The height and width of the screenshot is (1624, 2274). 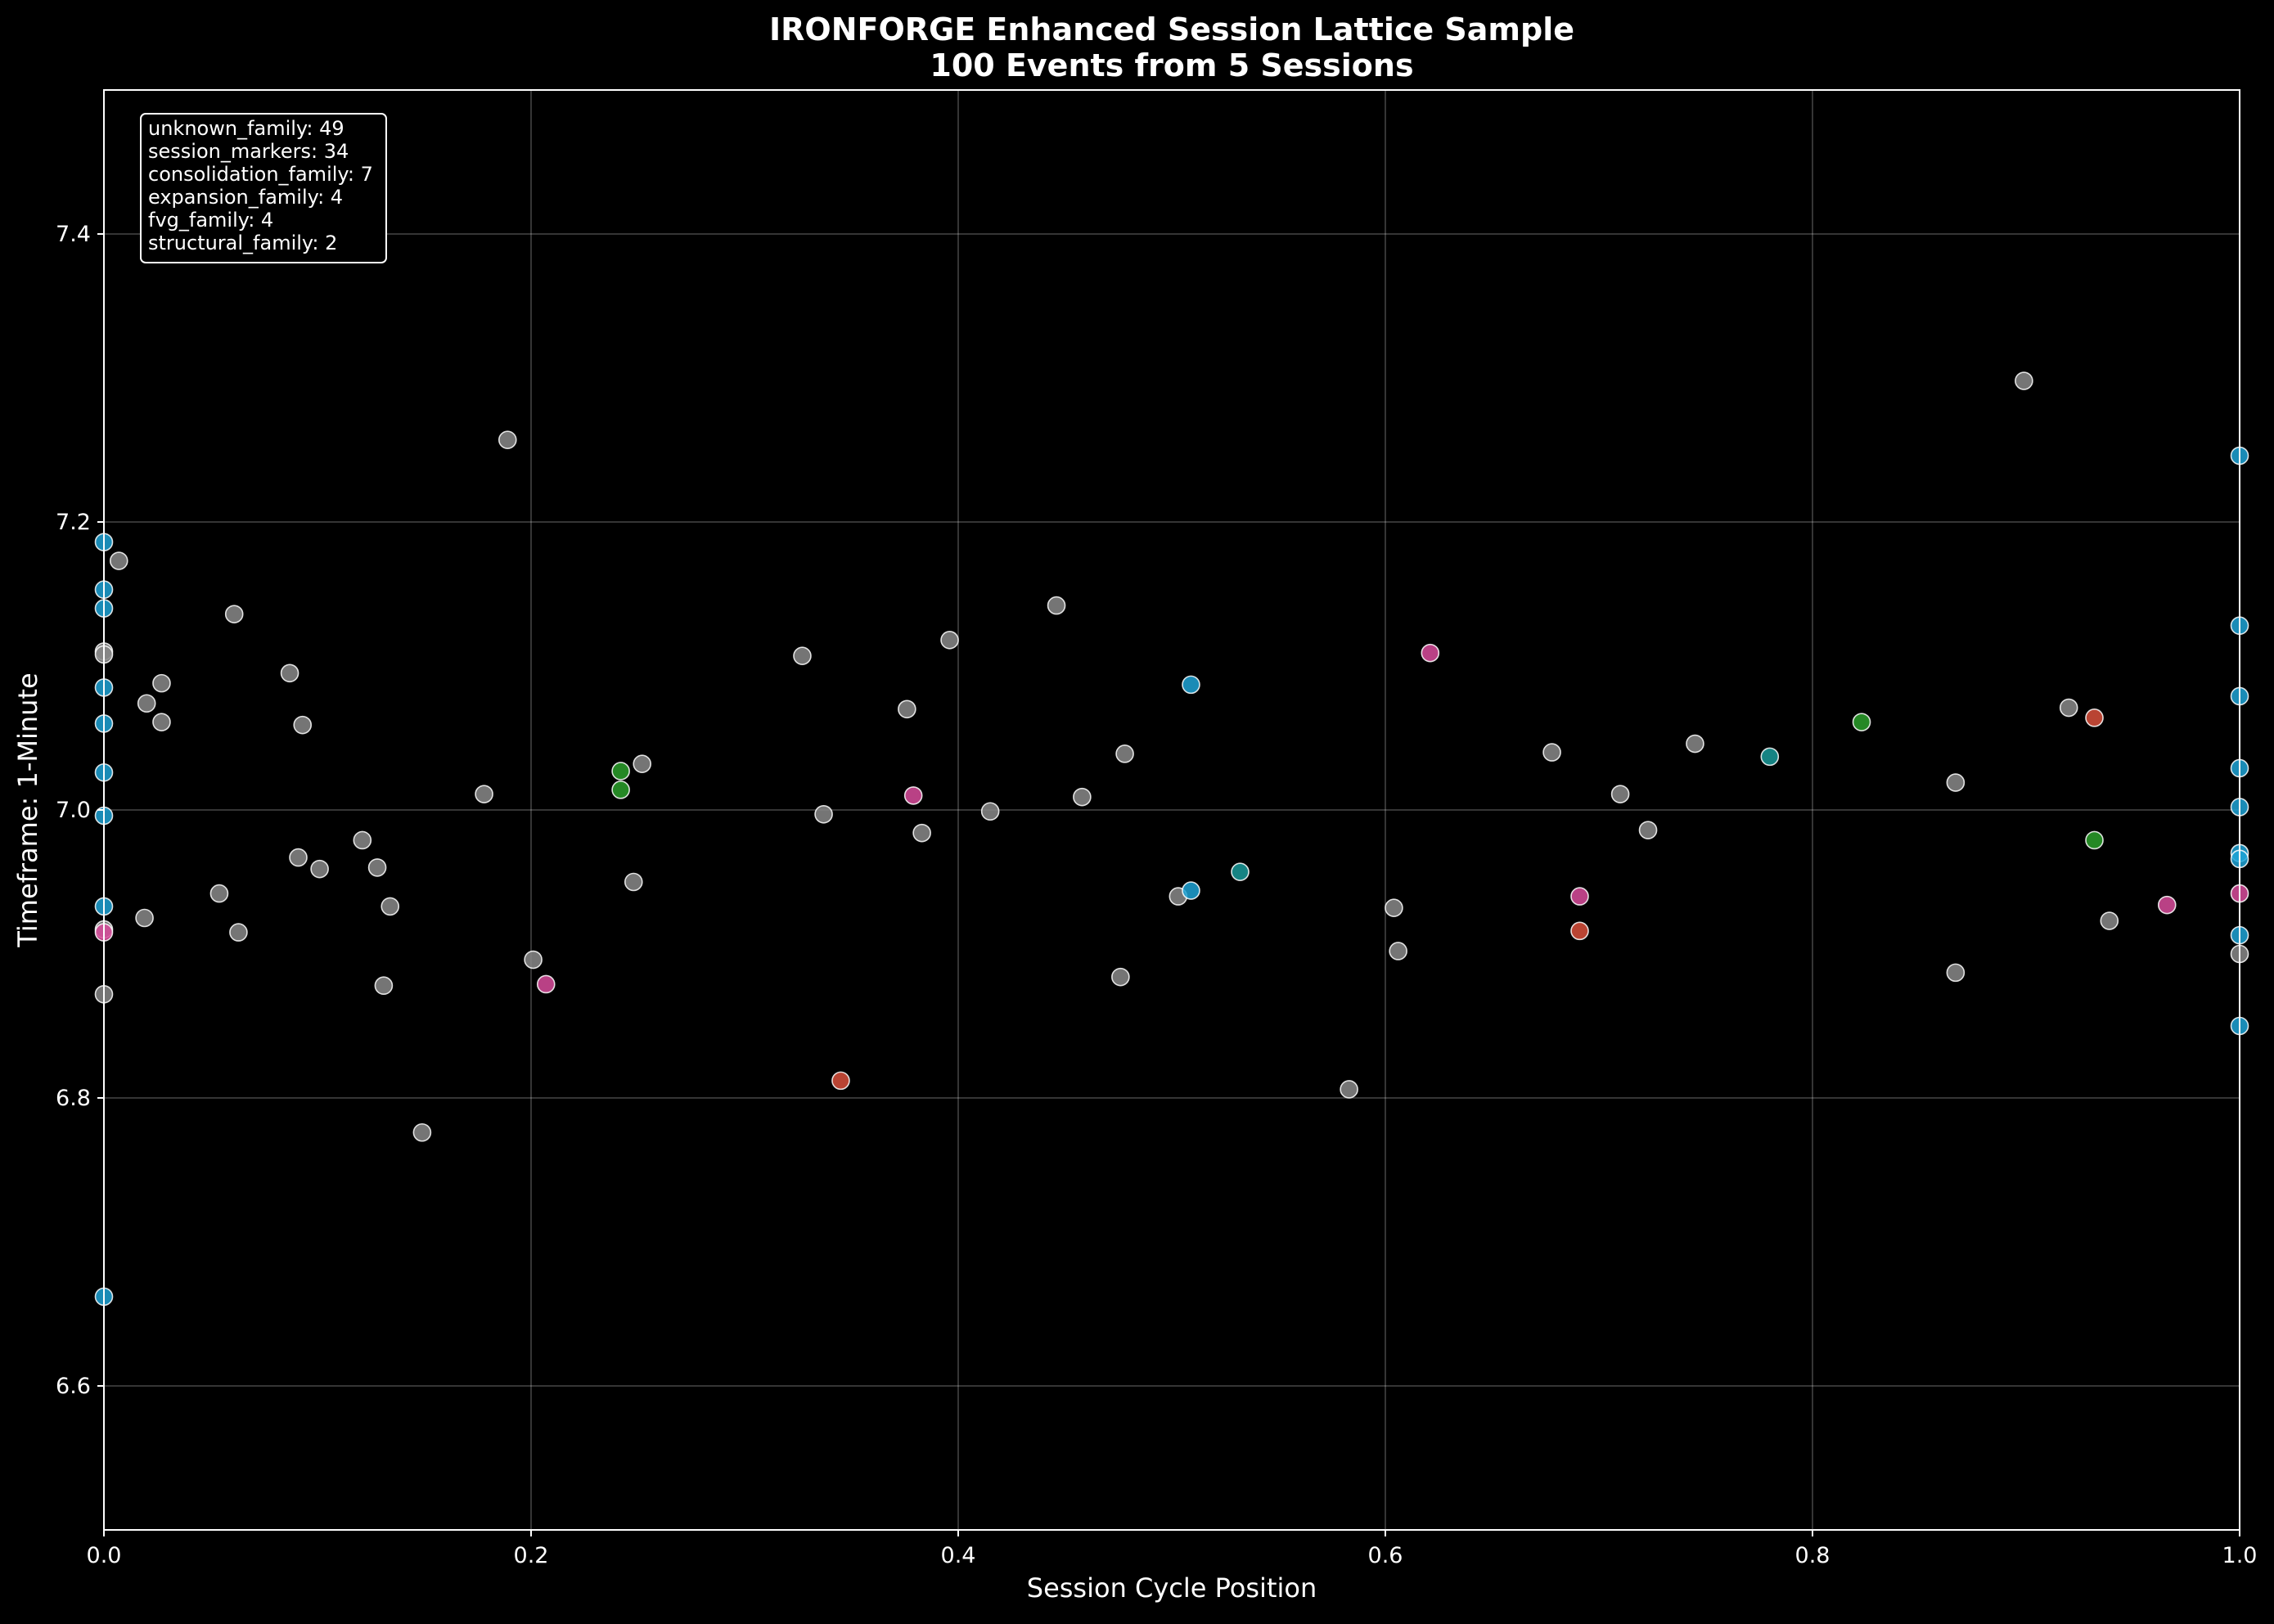 I want to click on x-tick-label: 0.2, so click(x=532, y=1555).